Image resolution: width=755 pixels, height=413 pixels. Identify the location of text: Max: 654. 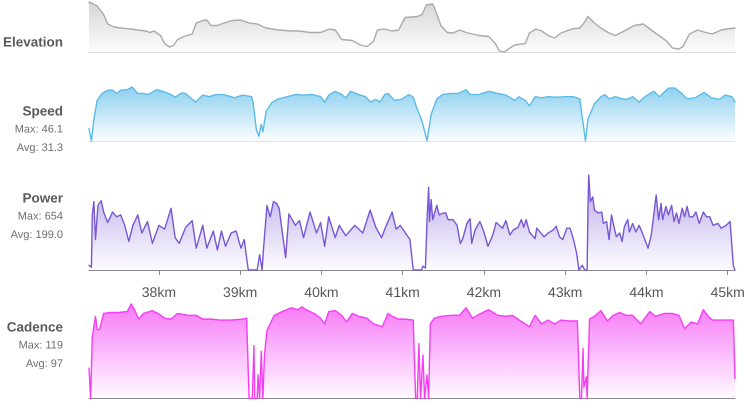
(40, 216).